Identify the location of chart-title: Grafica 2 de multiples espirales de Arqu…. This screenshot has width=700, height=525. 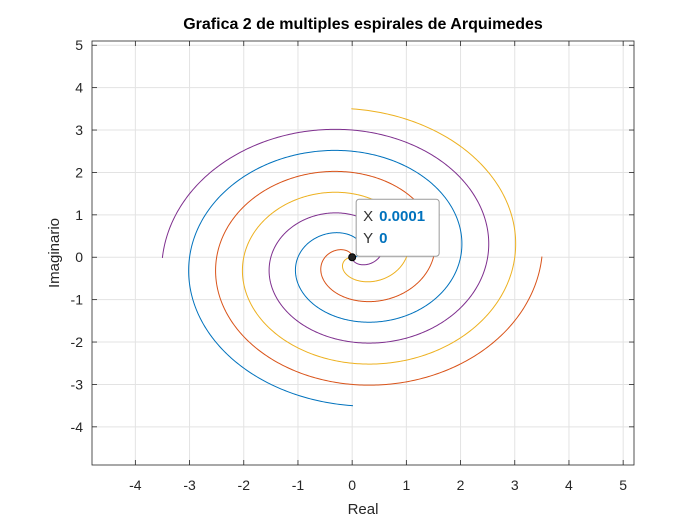
(363, 24).